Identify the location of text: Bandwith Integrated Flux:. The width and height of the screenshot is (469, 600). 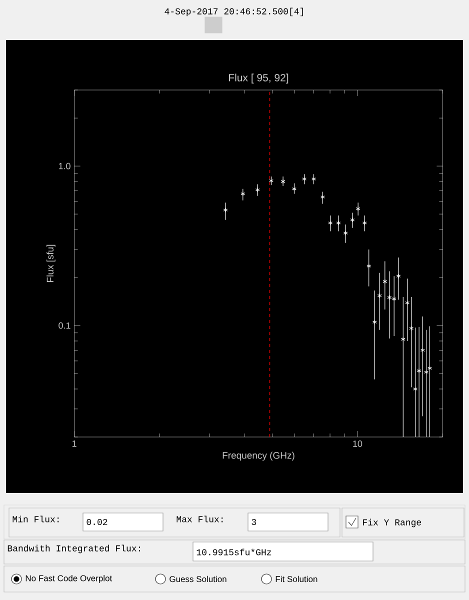
(74, 549).